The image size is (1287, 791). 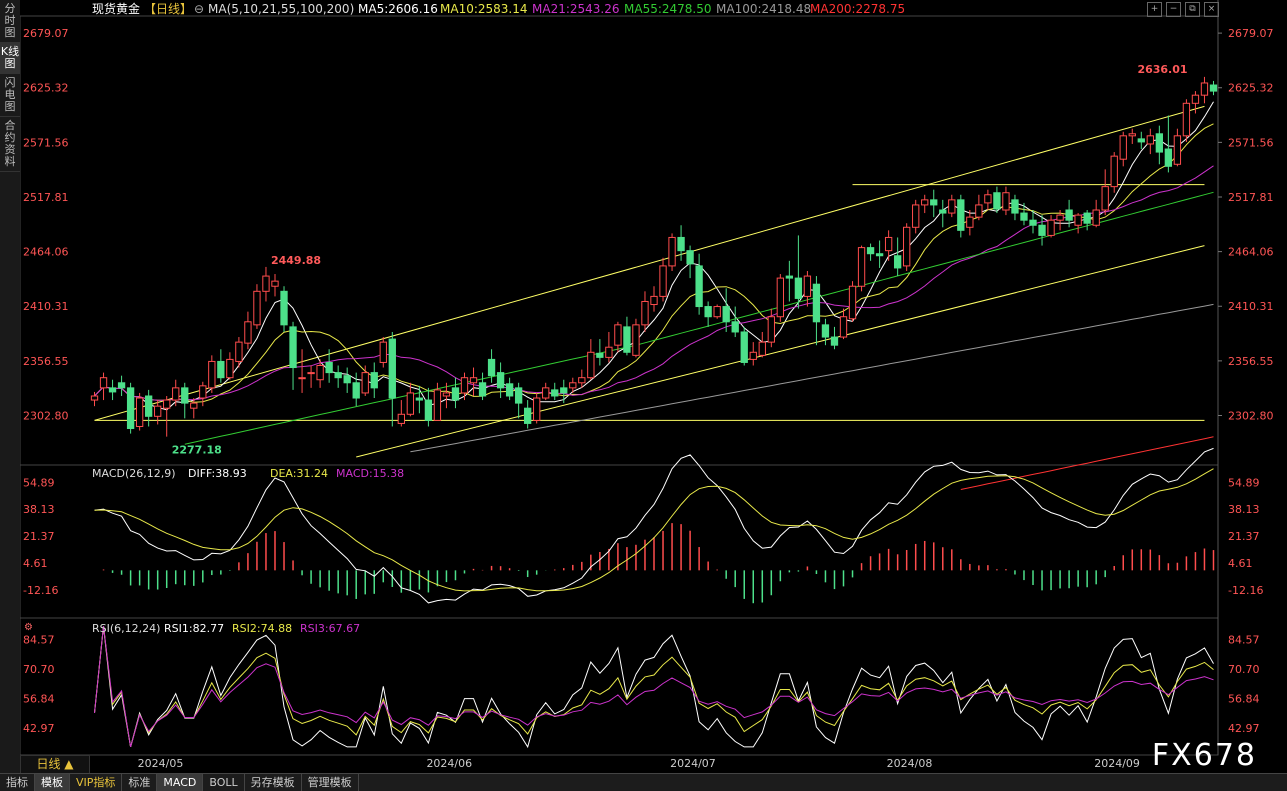 I want to click on price-axis-label: 2356.55, so click(x=1251, y=361).